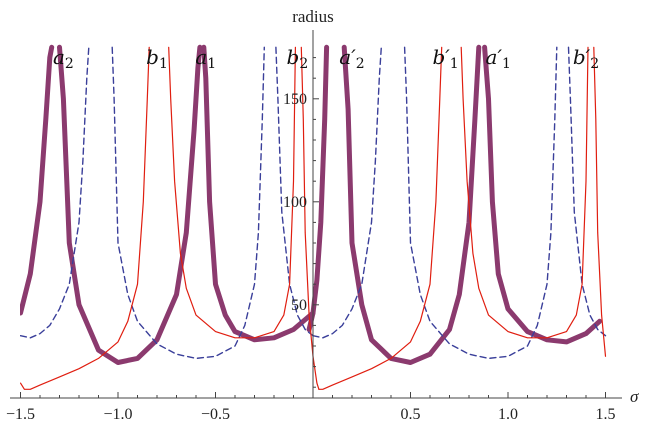 This screenshot has width=654, height=428. Describe the element at coordinates (215, 414) in the screenshot. I see `x-tick-label: −0.5` at that location.